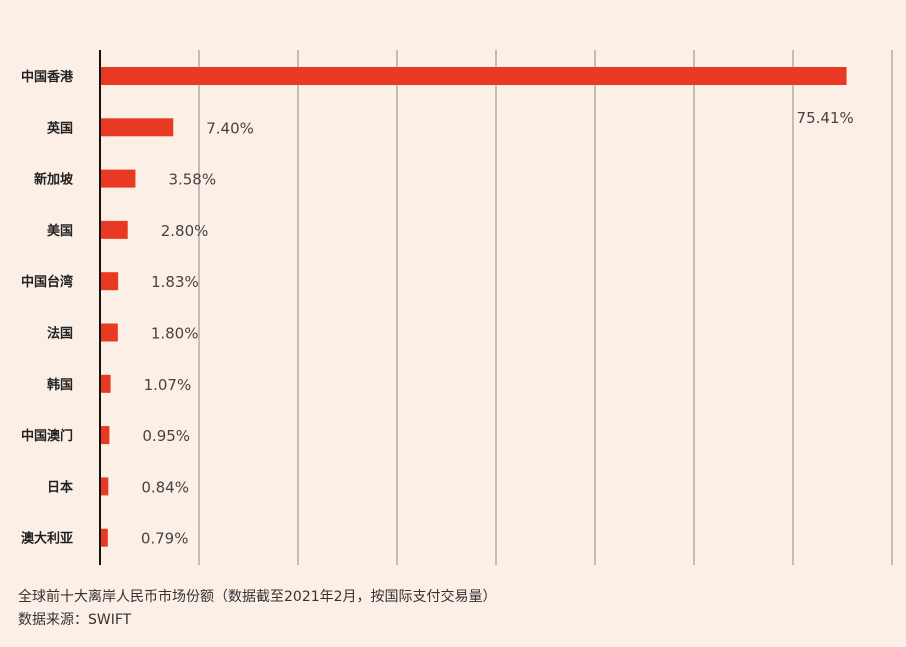  What do you see at coordinates (59, 128) in the screenshot?
I see `category-label: 英国` at bounding box center [59, 128].